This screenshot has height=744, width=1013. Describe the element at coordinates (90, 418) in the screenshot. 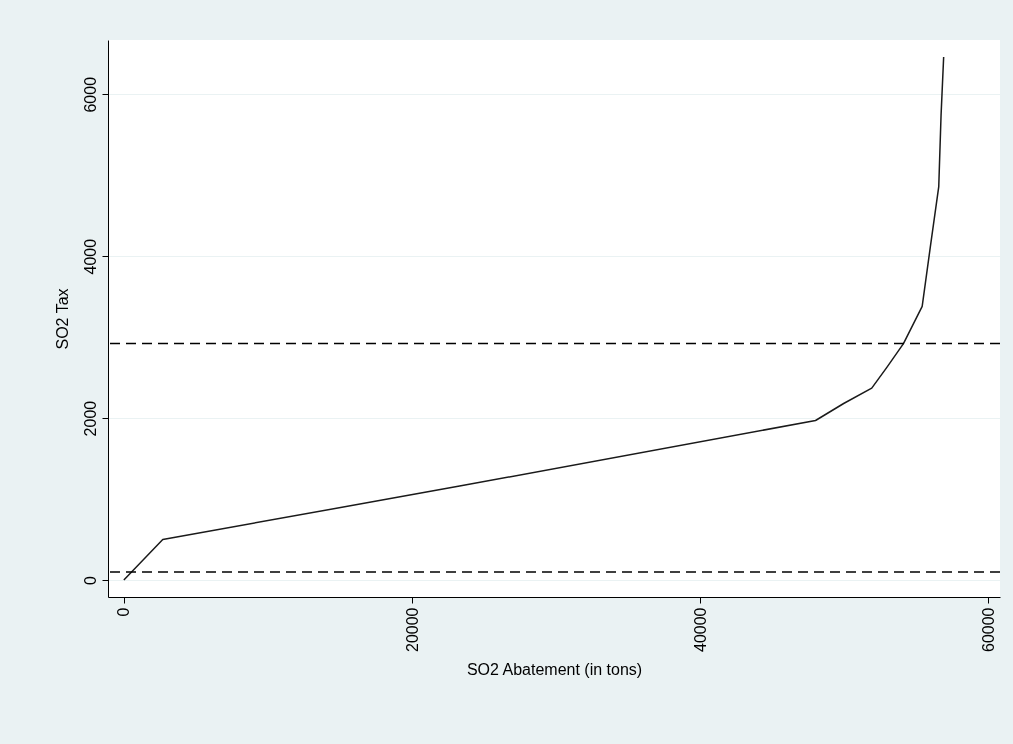

I see `y-tick-label: 2000` at that location.